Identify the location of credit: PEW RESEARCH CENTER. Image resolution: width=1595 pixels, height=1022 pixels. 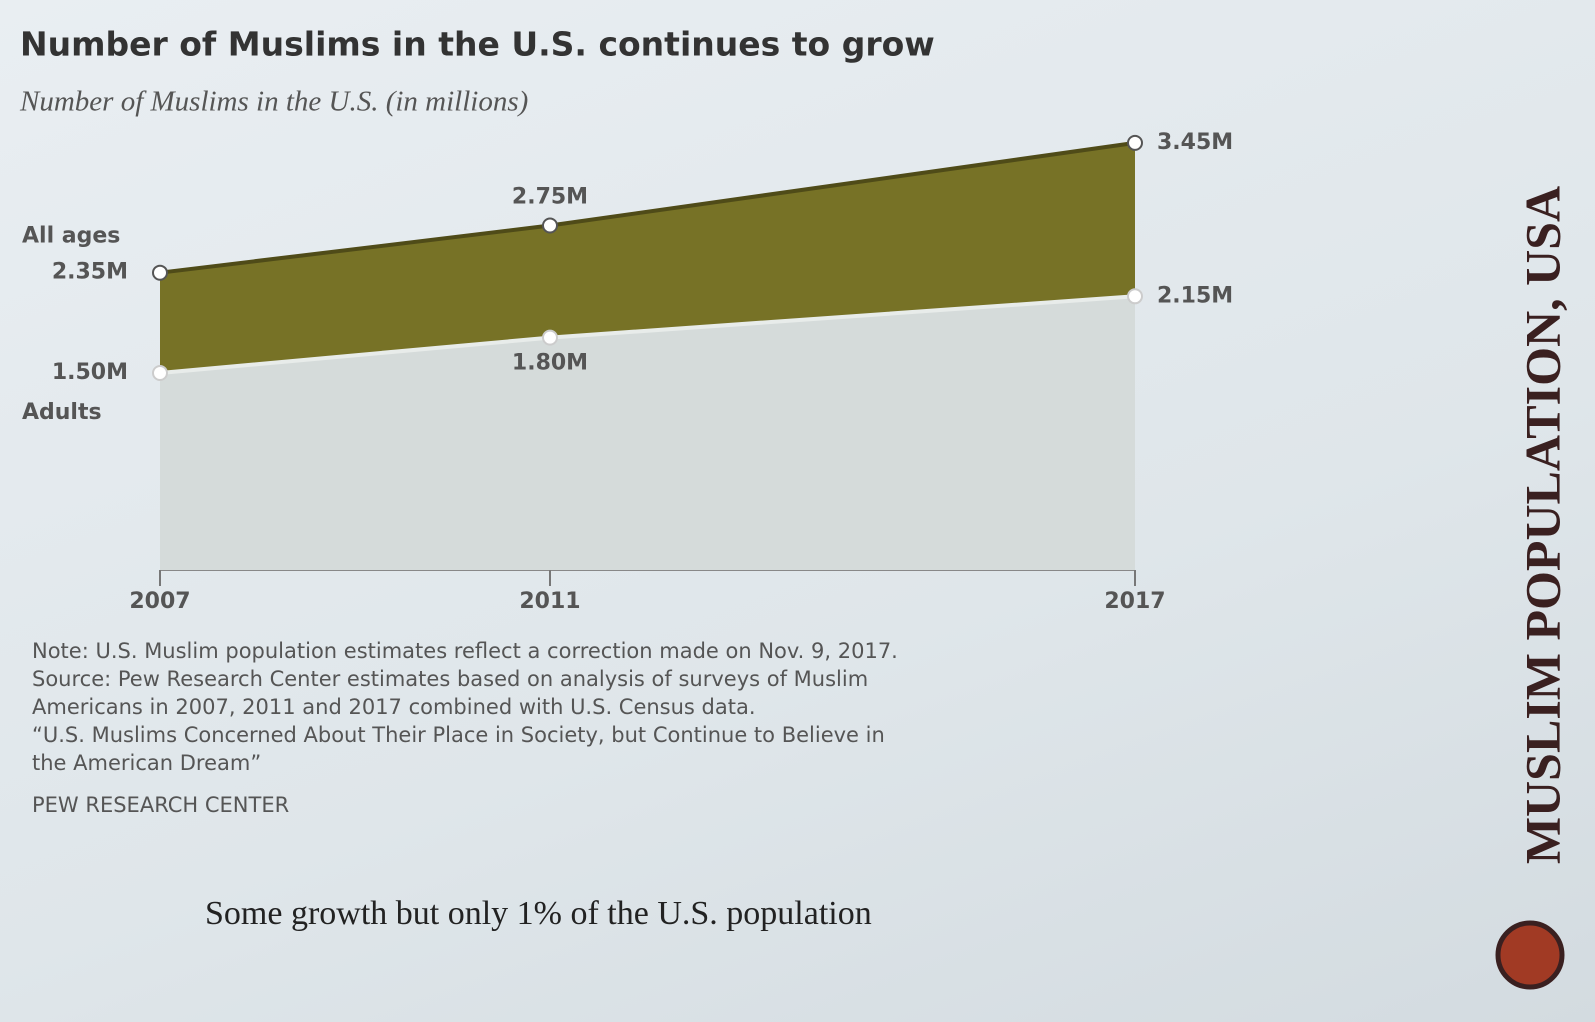
(160, 805).